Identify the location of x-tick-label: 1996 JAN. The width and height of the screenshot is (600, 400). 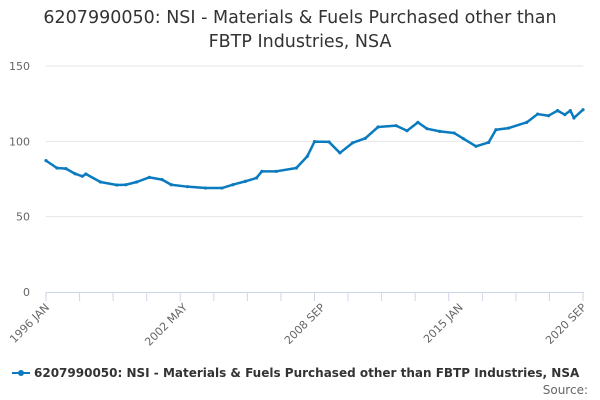
(29, 323).